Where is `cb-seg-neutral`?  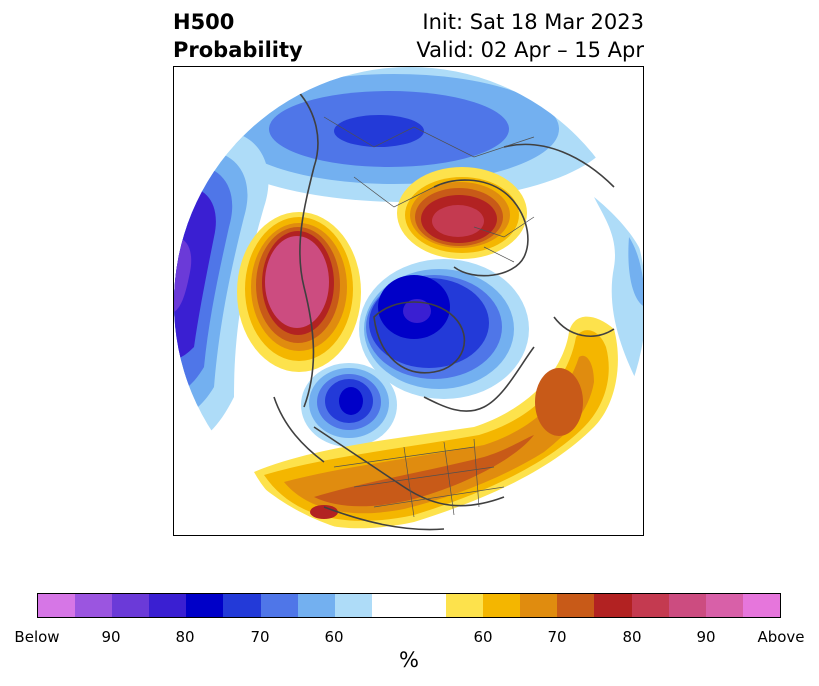
cb-seg-neutral is located at coordinates (409, 605).